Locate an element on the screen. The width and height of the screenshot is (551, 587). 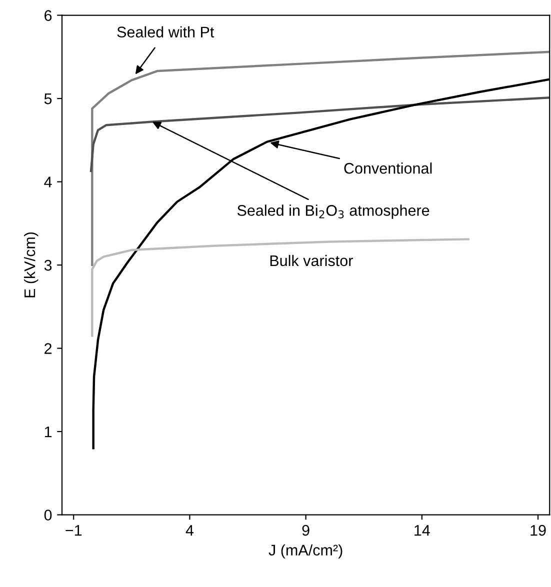
x-axis-title: J (mA/cm²) is located at coordinates (305, 551).